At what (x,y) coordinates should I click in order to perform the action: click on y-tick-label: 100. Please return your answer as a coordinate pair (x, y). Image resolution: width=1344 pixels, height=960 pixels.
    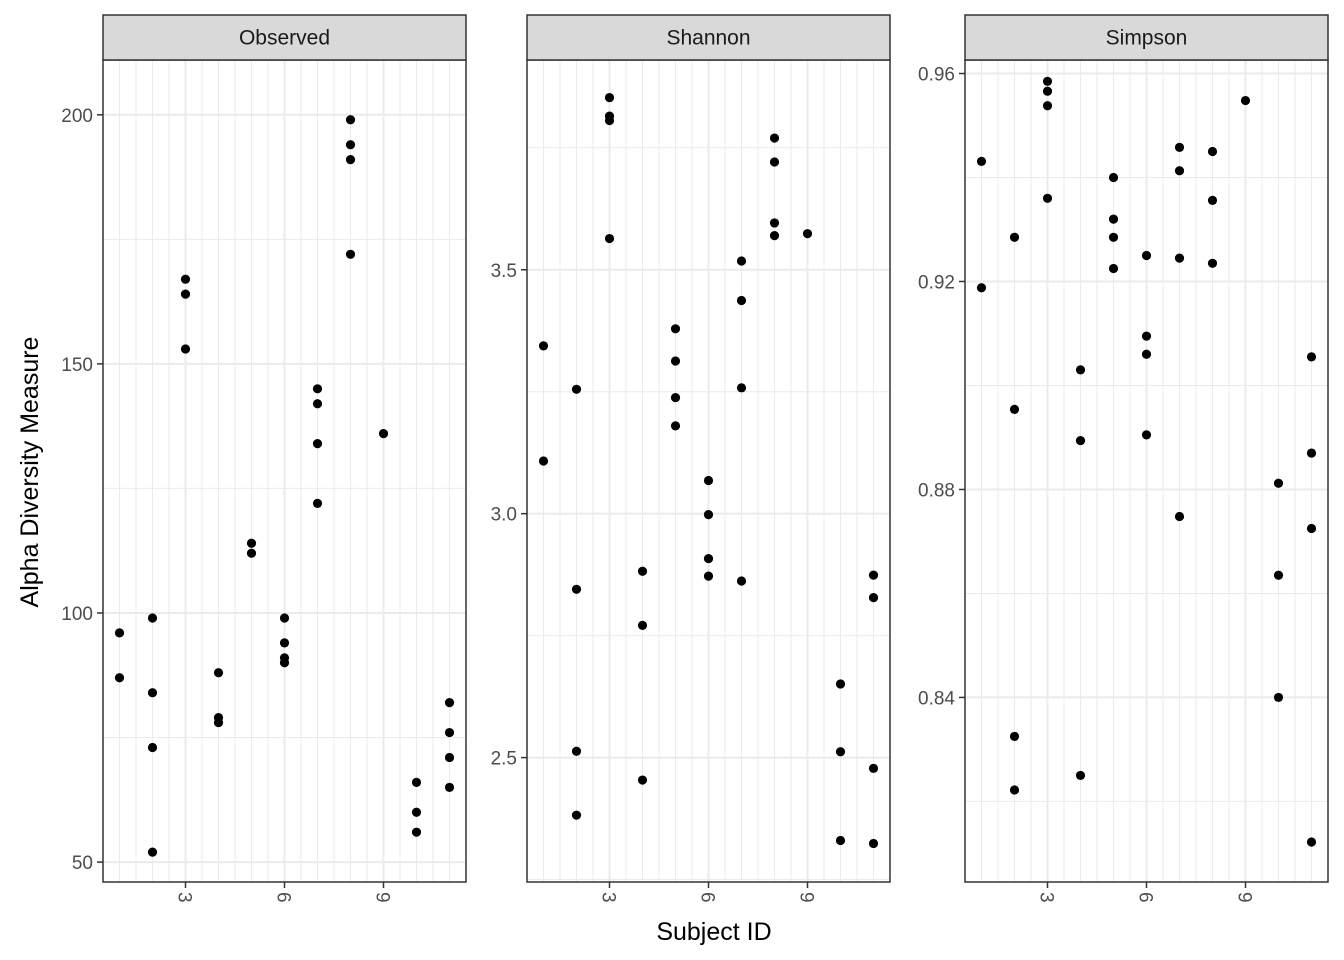
    Looking at the image, I should click on (77, 614).